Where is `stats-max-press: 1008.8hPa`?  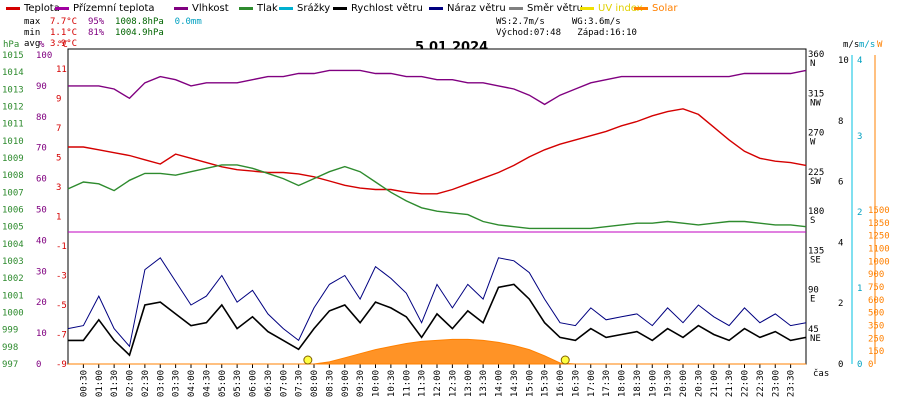
stats-max-press: 1008.8hPa is located at coordinates (139, 22).